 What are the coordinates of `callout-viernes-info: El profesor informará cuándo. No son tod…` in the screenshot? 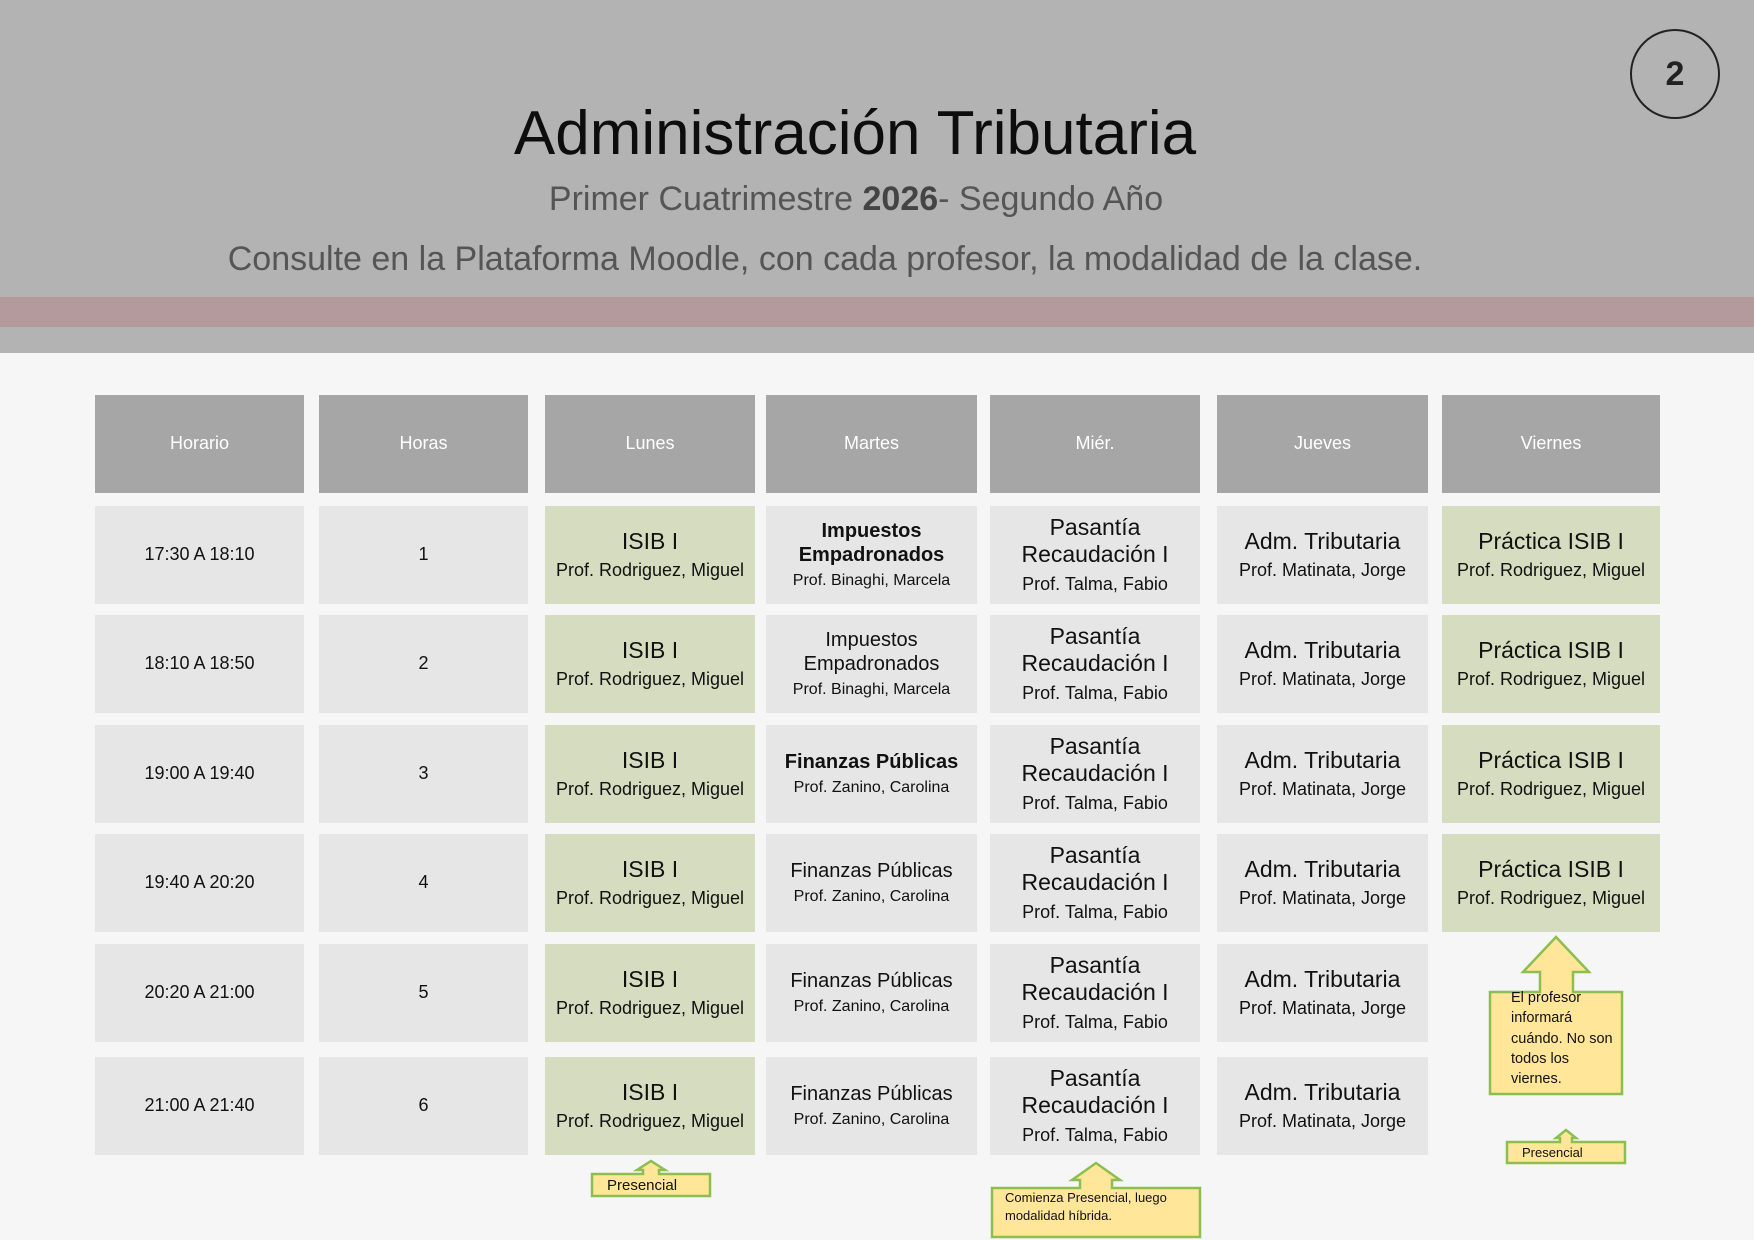 It's located at (1562, 1039).